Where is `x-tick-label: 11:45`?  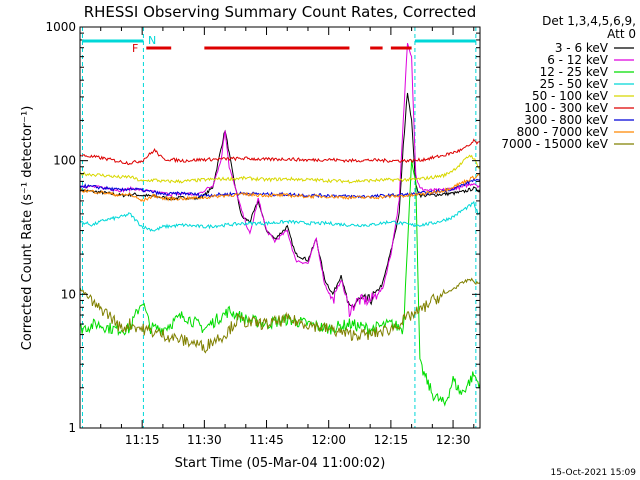
x-tick-label: 11:45 is located at coordinates (266, 440).